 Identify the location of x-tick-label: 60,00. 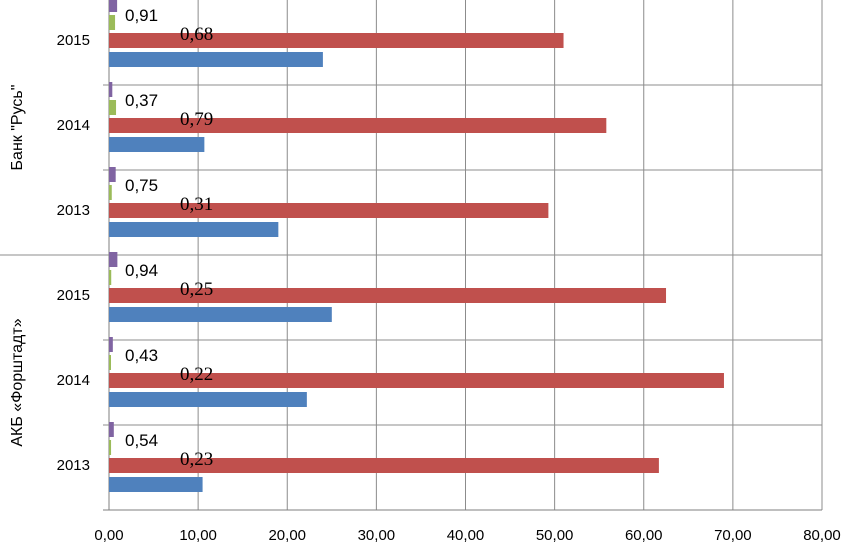
(644, 535).